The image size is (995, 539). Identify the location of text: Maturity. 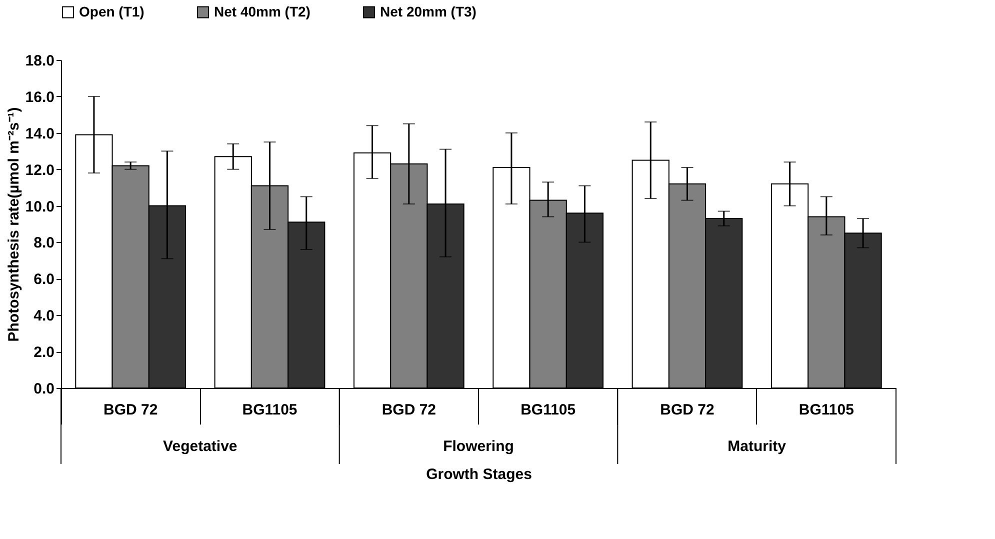
(757, 446).